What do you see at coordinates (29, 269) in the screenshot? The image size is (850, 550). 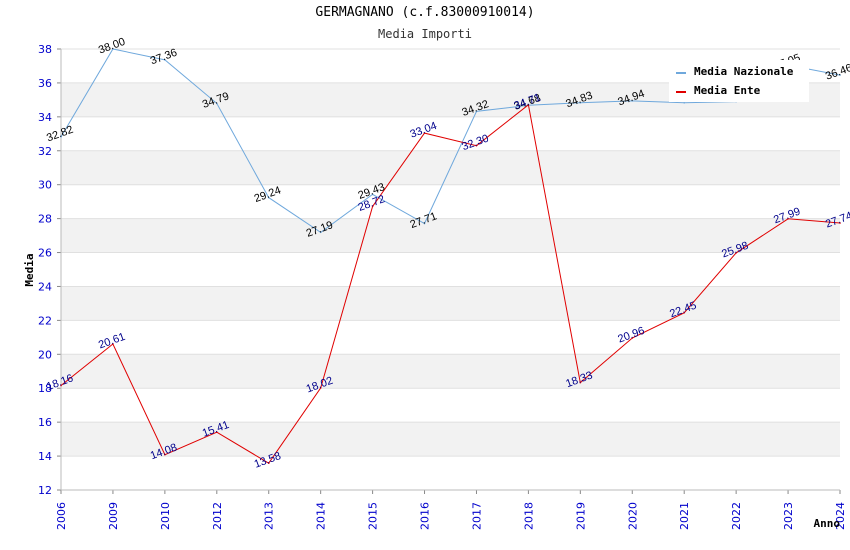 I see `y-axis-title: Media` at bounding box center [29, 269].